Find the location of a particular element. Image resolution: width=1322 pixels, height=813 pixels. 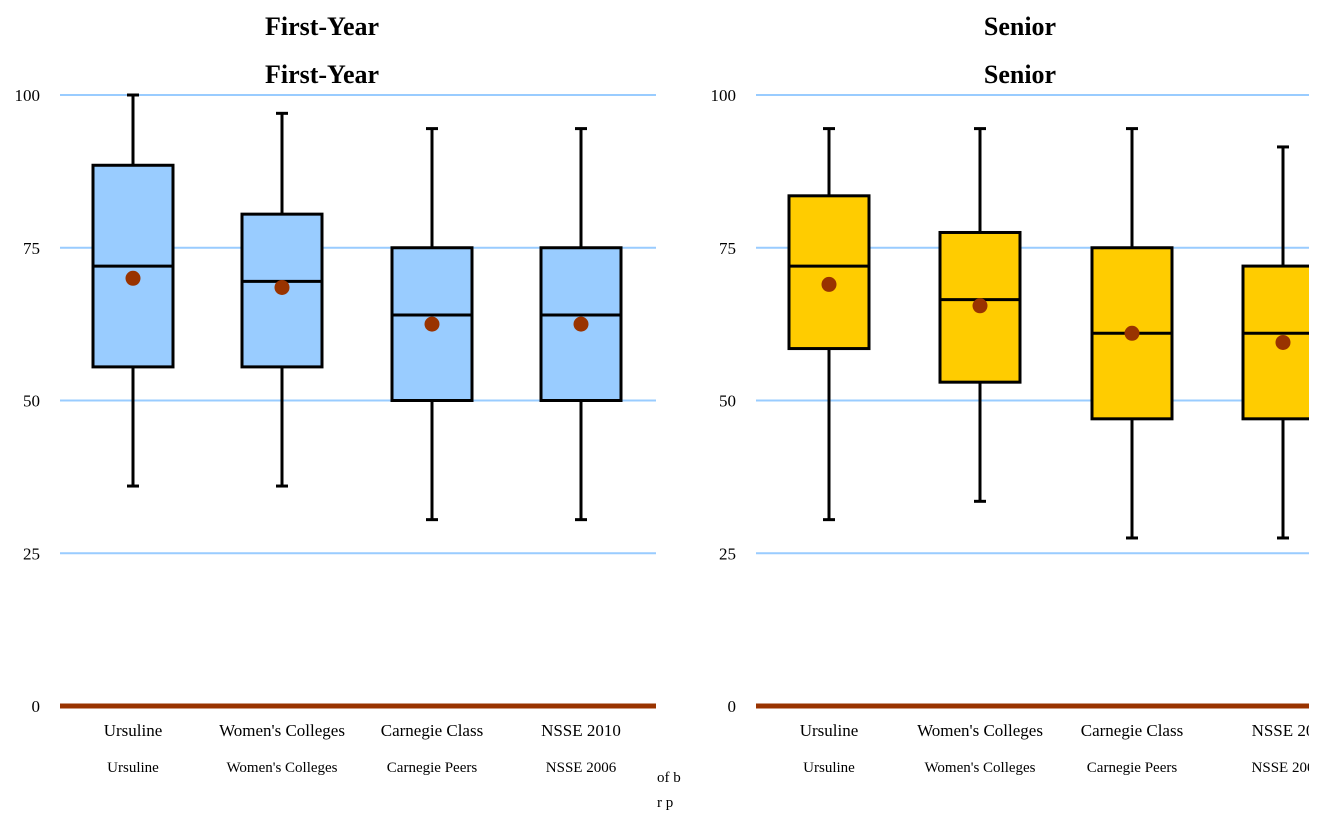

x-category-label-overlap: NSSE 200 is located at coordinates (1283, 768).